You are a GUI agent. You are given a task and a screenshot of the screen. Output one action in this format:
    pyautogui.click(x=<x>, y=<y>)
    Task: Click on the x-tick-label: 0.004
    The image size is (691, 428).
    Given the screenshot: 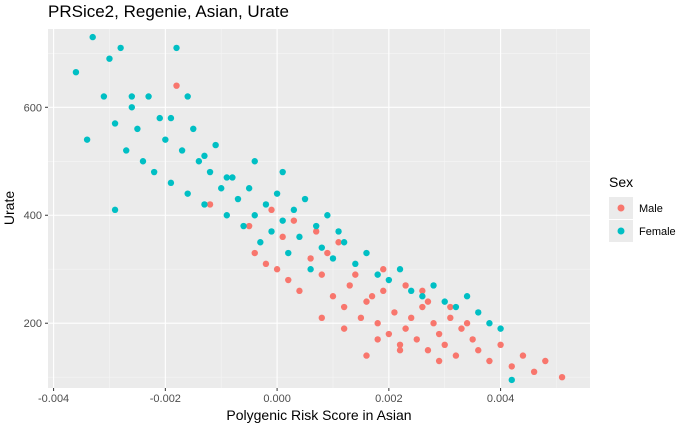 What is the action you would take?
    pyautogui.click(x=501, y=399)
    